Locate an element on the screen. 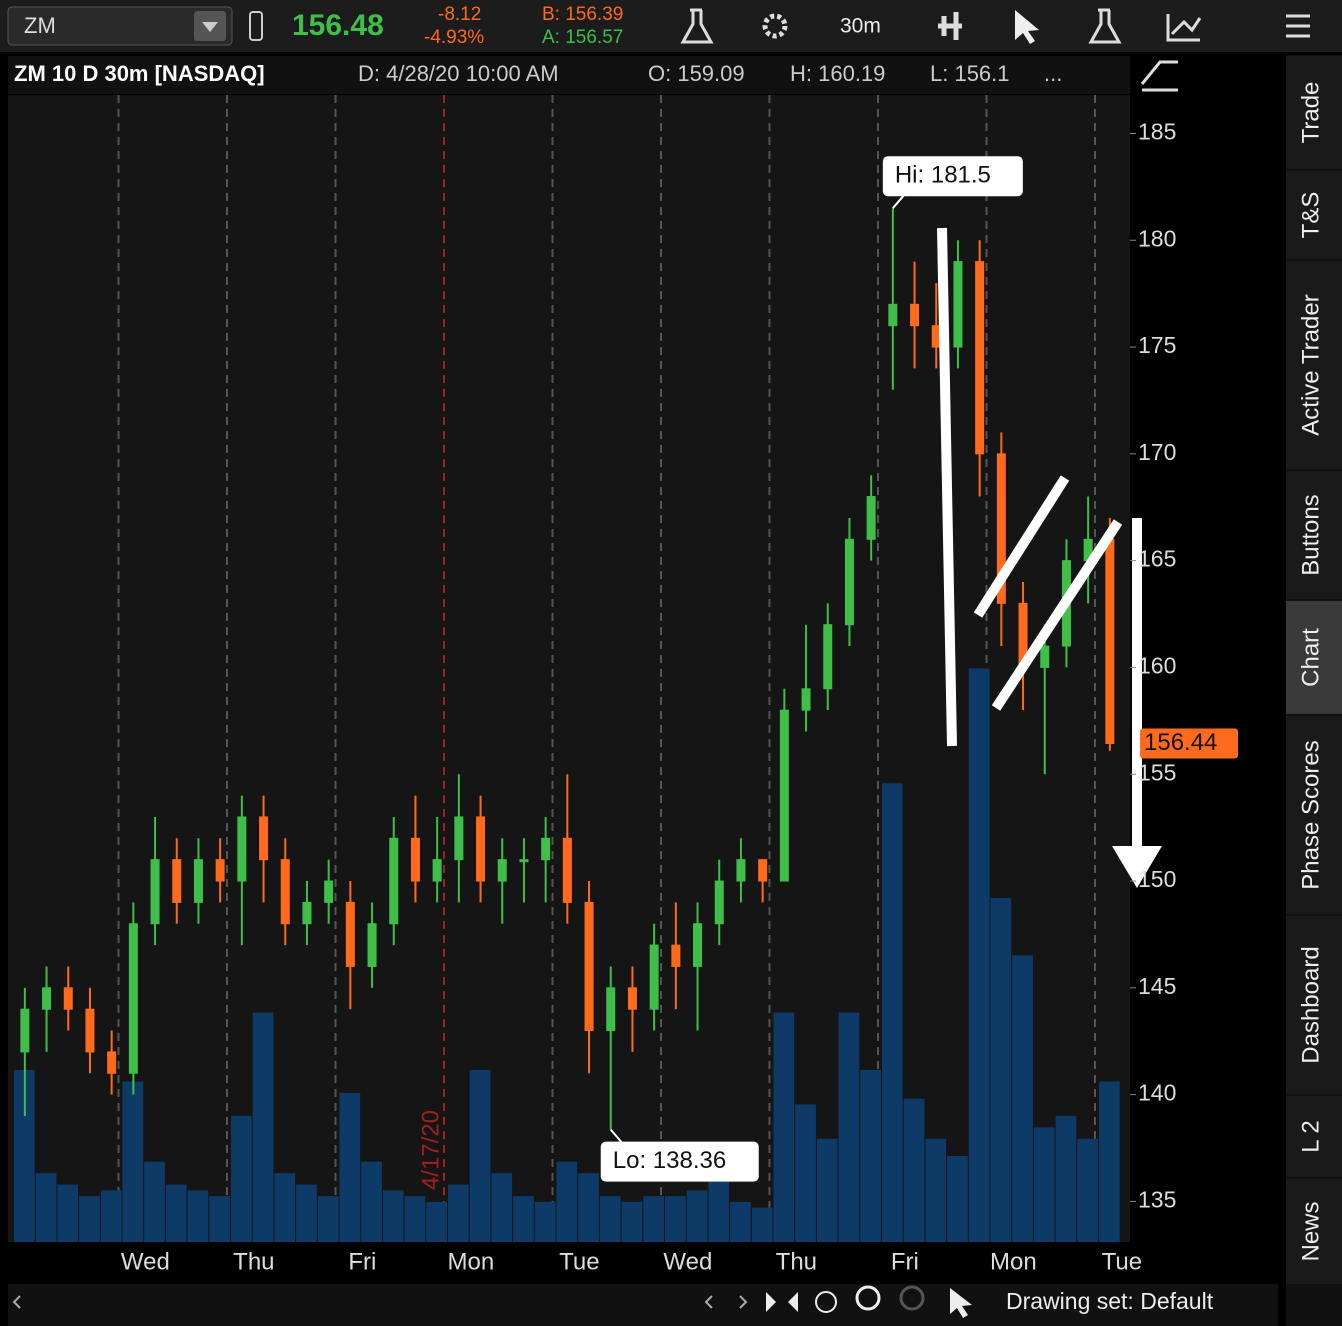 This screenshot has height=1326, width=1342. side-tab-label: L 2 is located at coordinates (1310, 1136).